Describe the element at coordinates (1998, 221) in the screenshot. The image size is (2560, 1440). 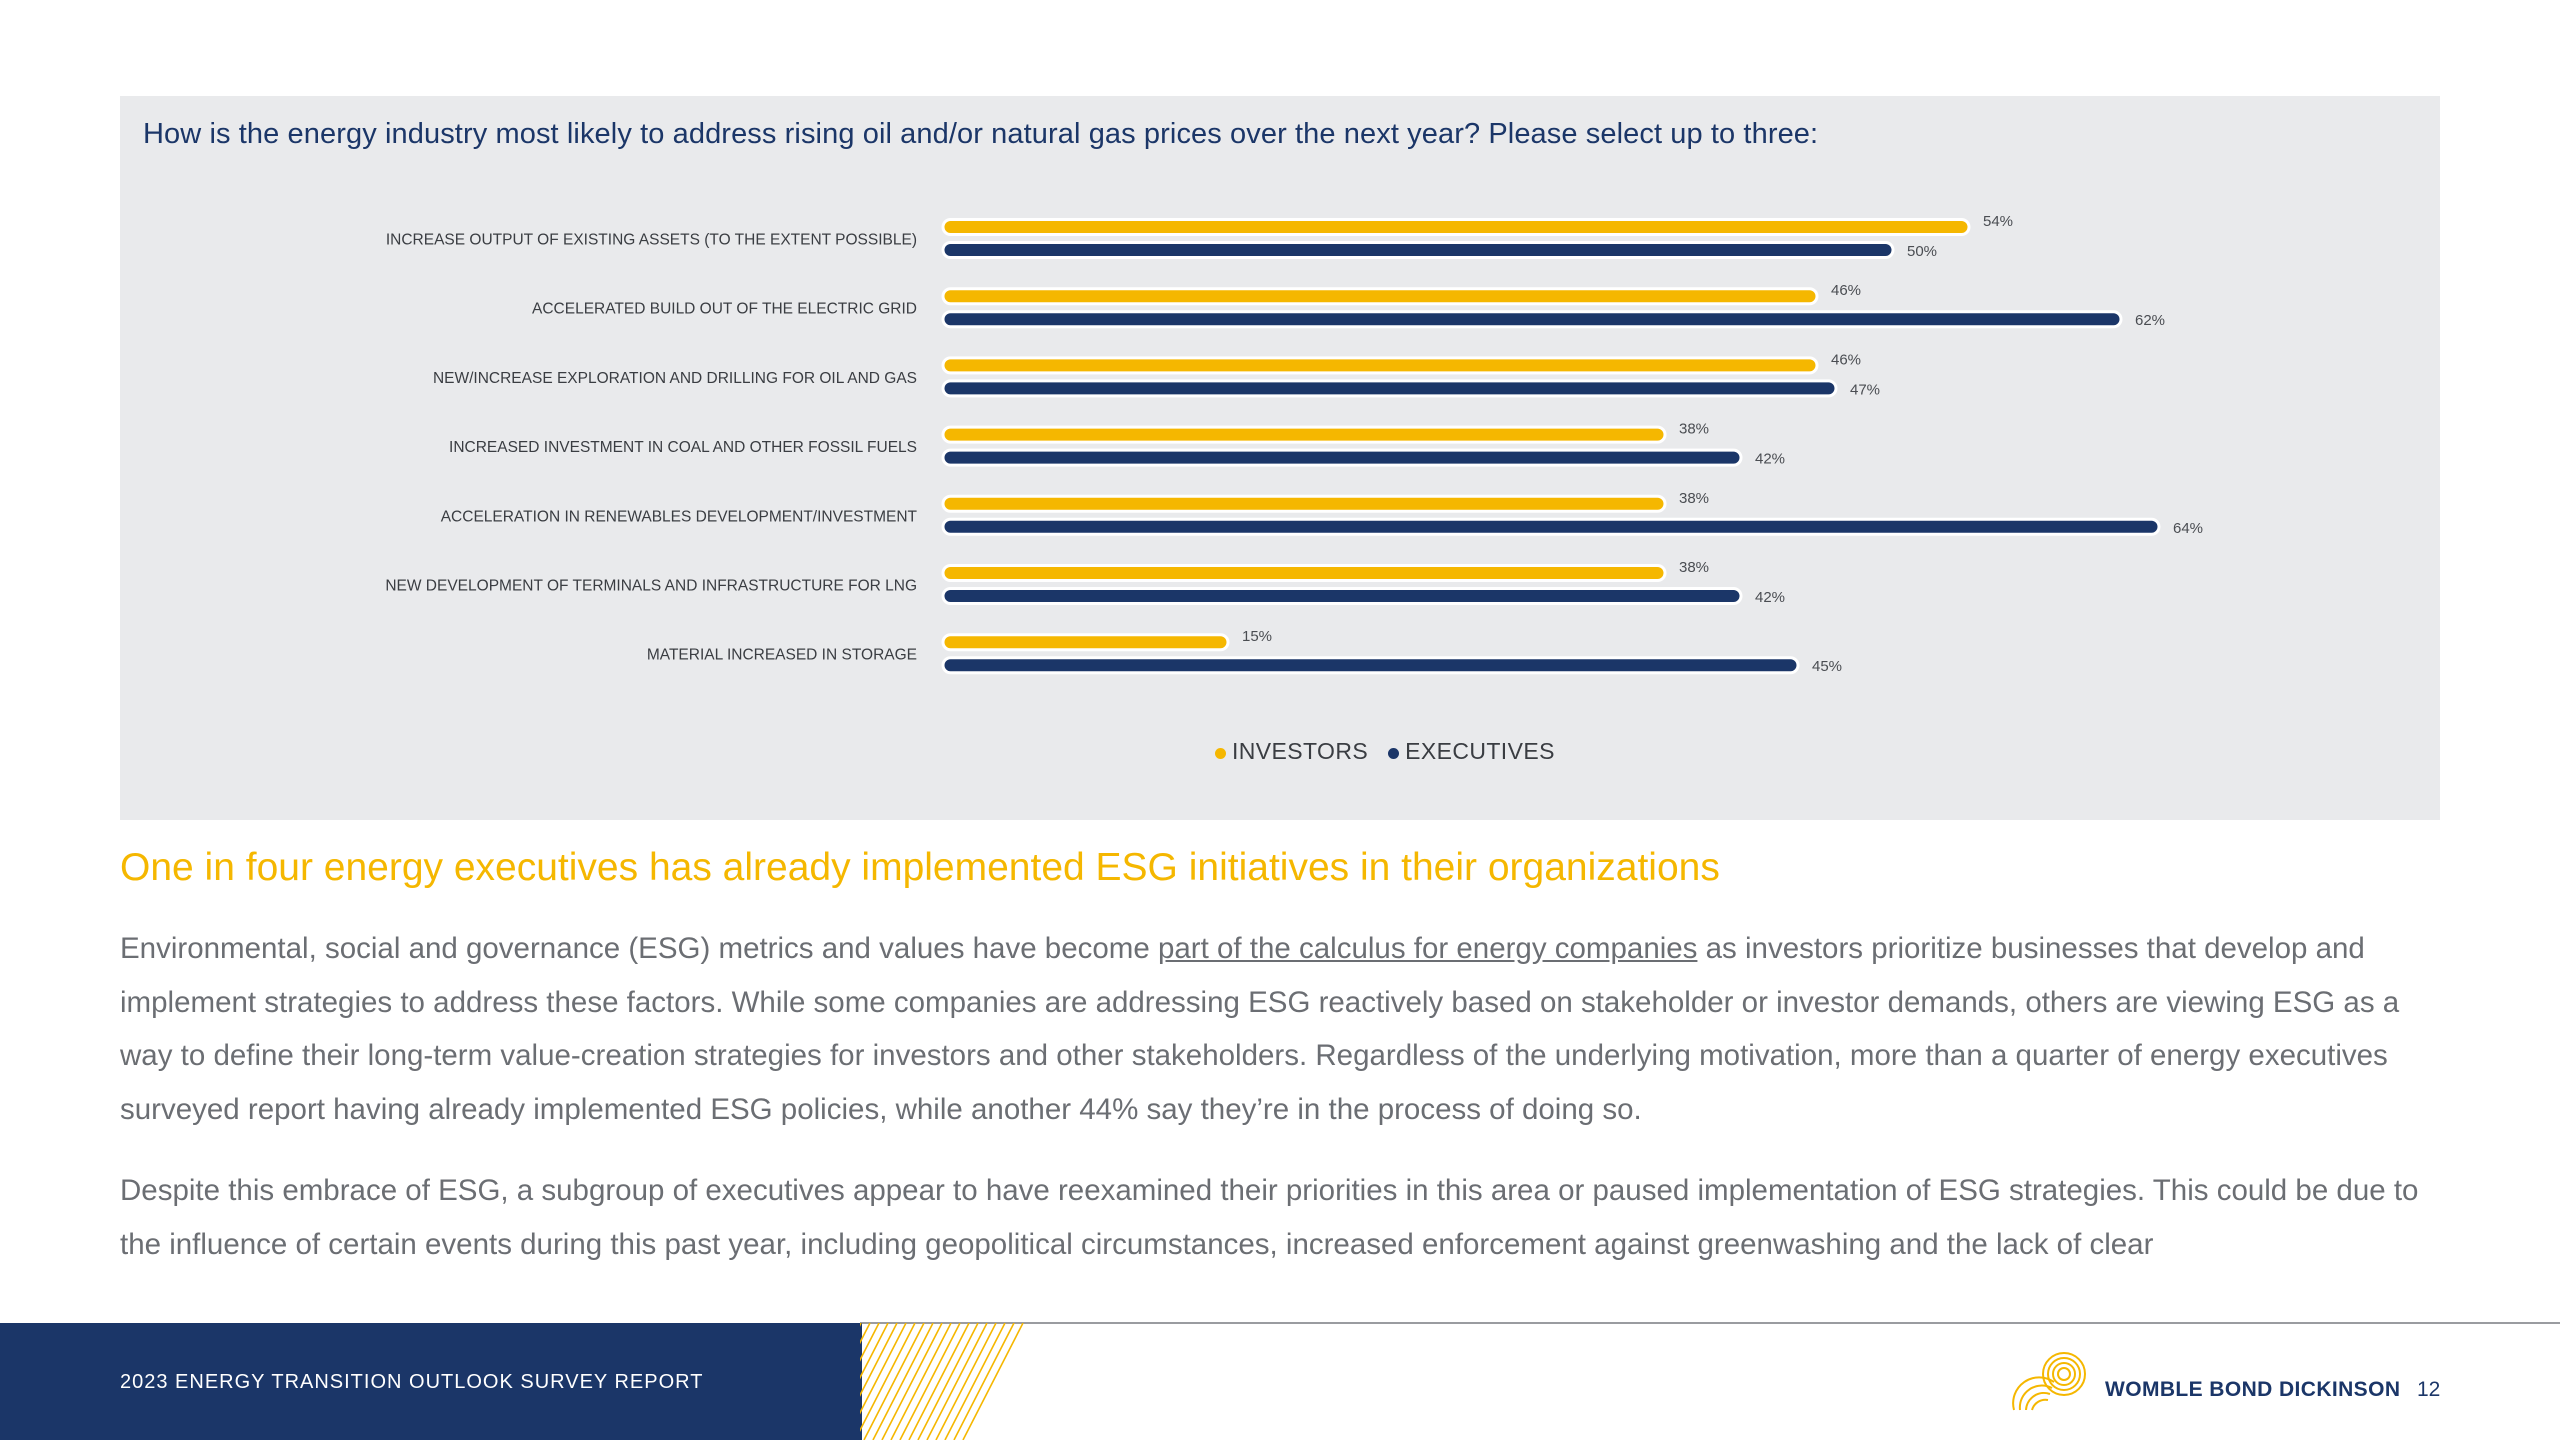
I see `data-label-investors: 54%` at that location.